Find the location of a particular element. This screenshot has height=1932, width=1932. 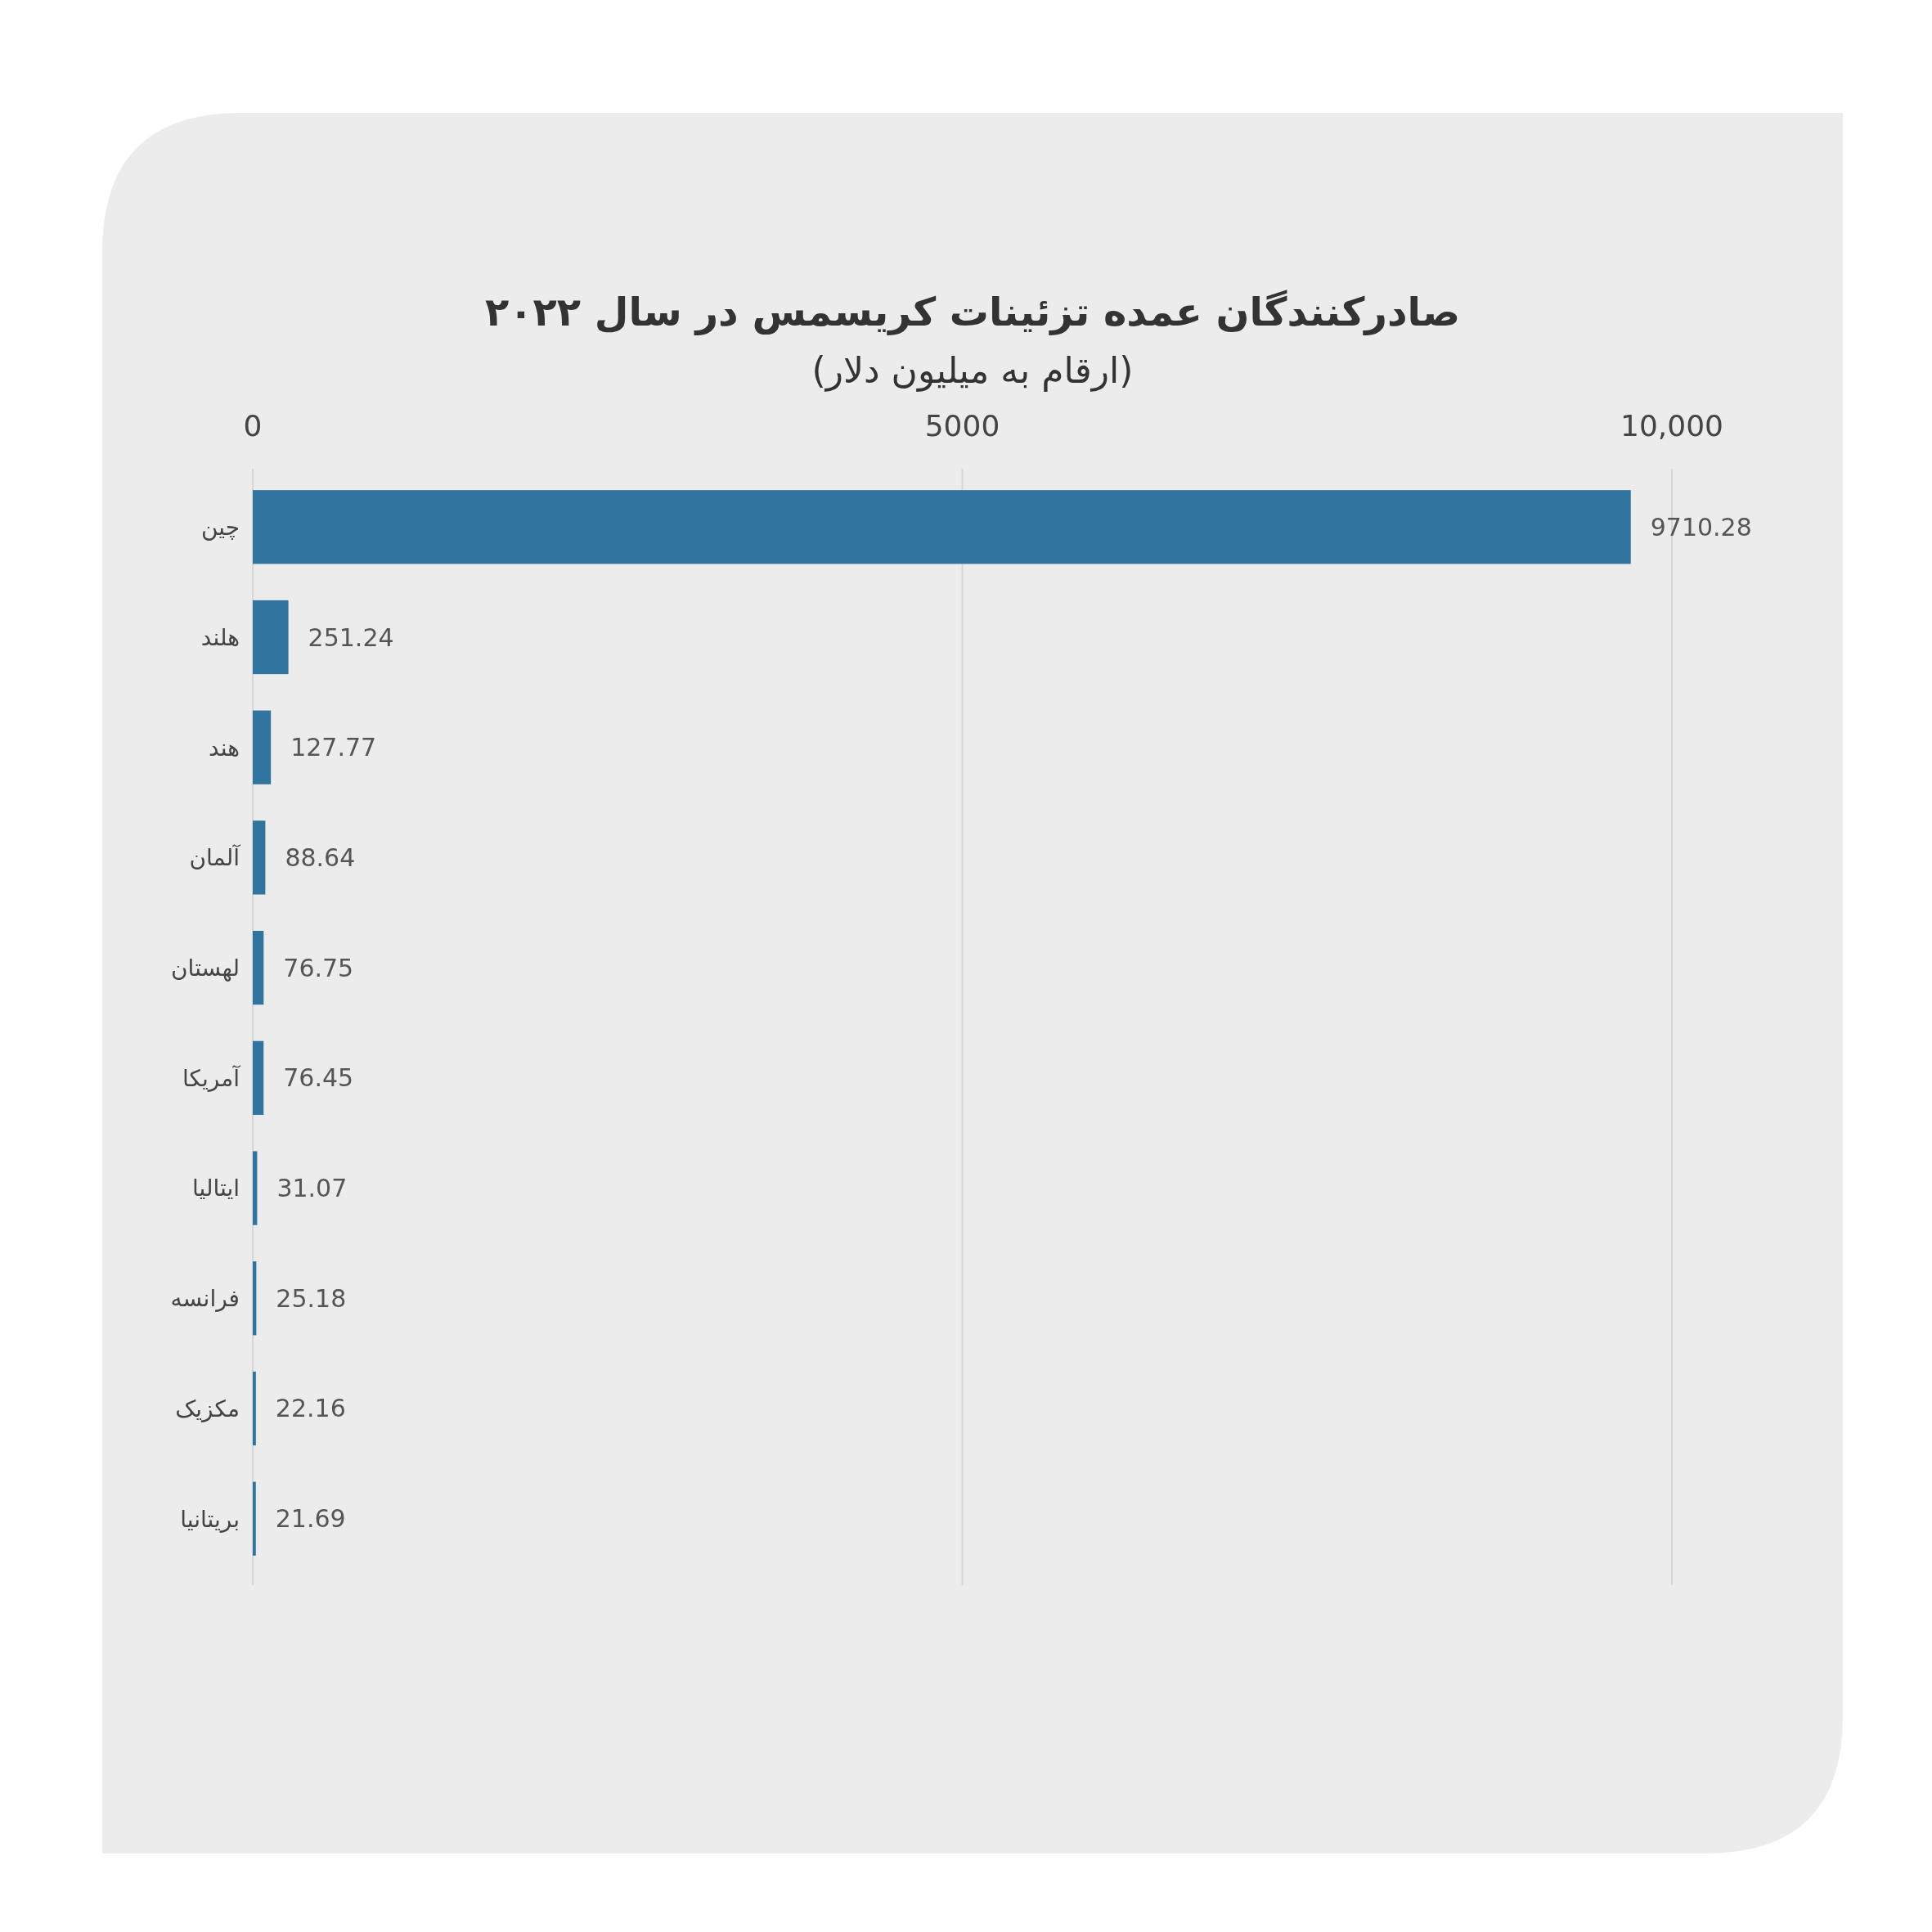

data-label: 76.75 is located at coordinates (319, 967).